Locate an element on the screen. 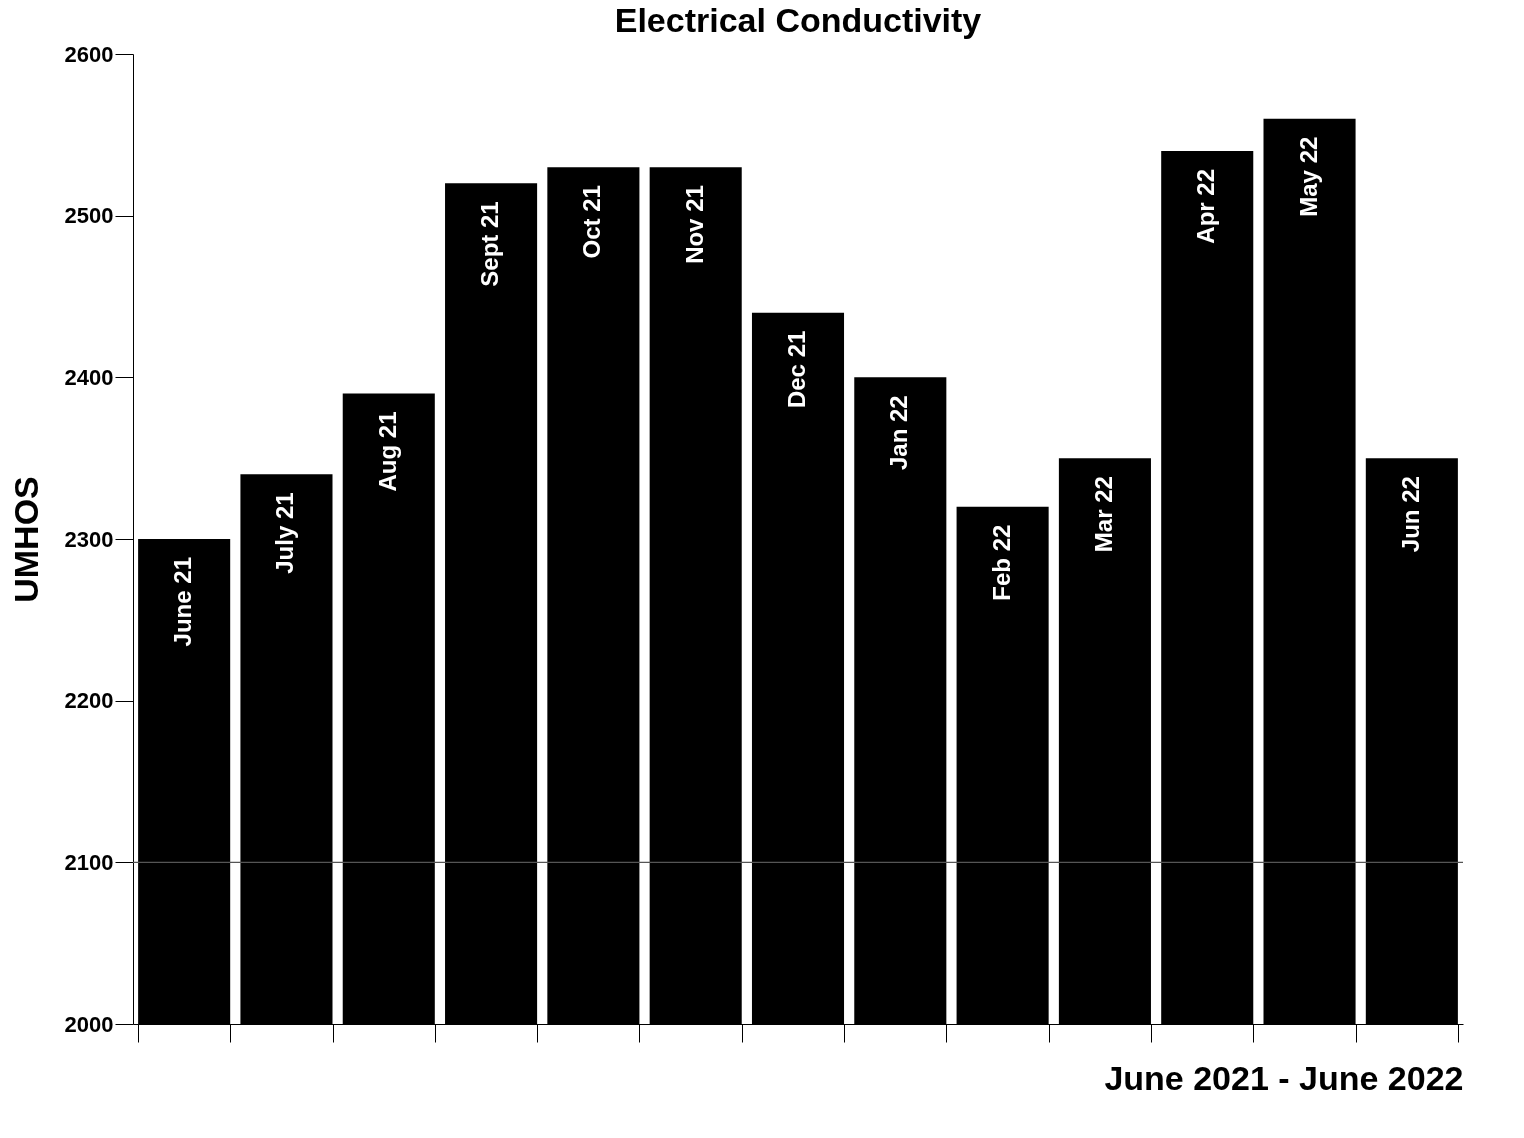  y-axis-title: UMHOS is located at coordinates (25, 539).